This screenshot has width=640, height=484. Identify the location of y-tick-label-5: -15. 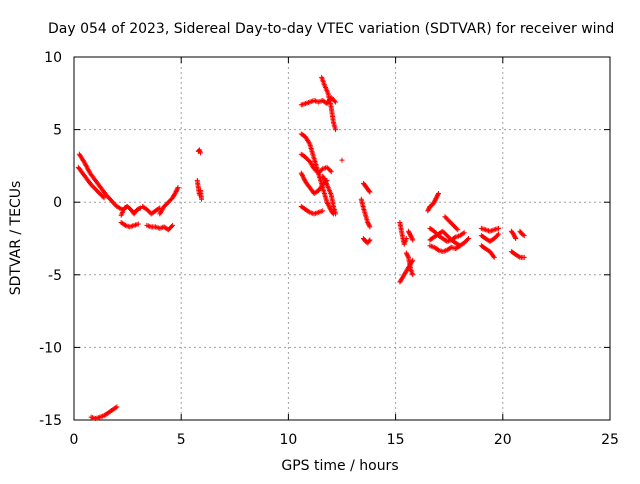
(50, 421).